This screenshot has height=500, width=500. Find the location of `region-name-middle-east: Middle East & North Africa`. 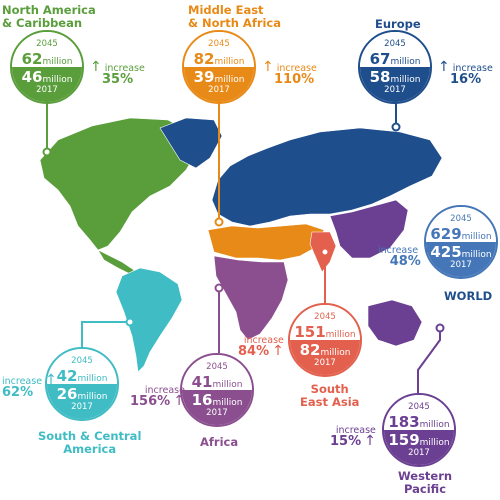

region-name-middle-east: Middle East & North Africa is located at coordinates (235, 16).